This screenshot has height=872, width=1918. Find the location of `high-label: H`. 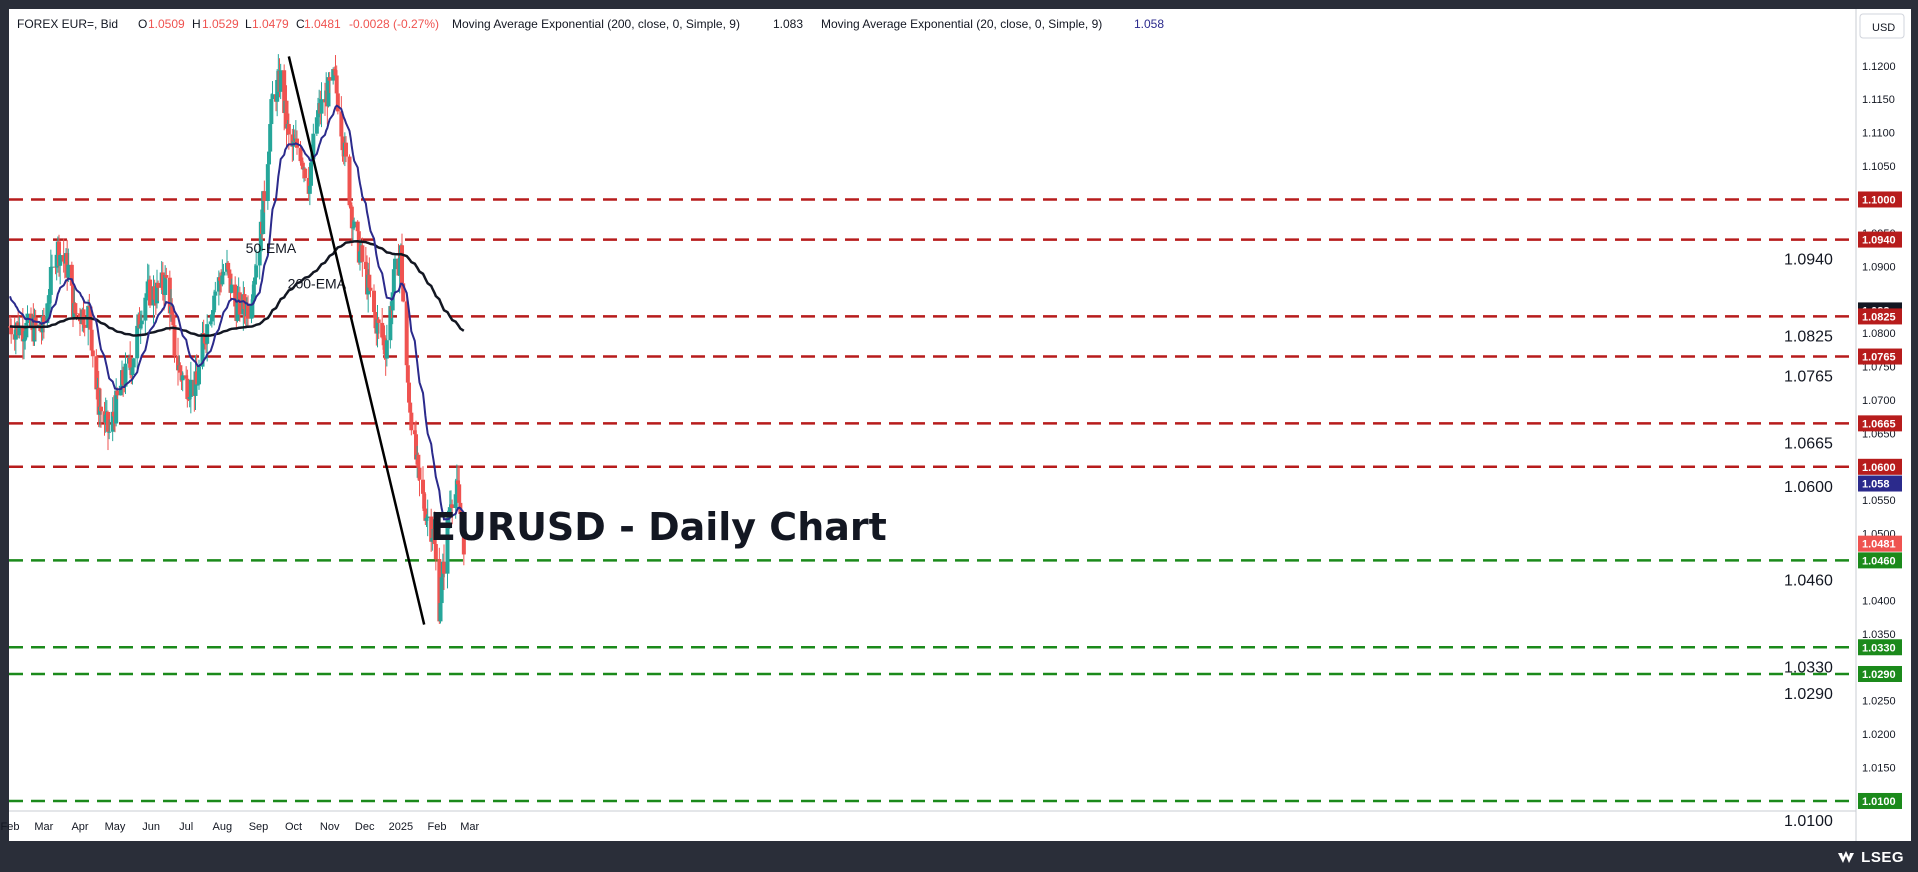

high-label: H is located at coordinates (196, 24).